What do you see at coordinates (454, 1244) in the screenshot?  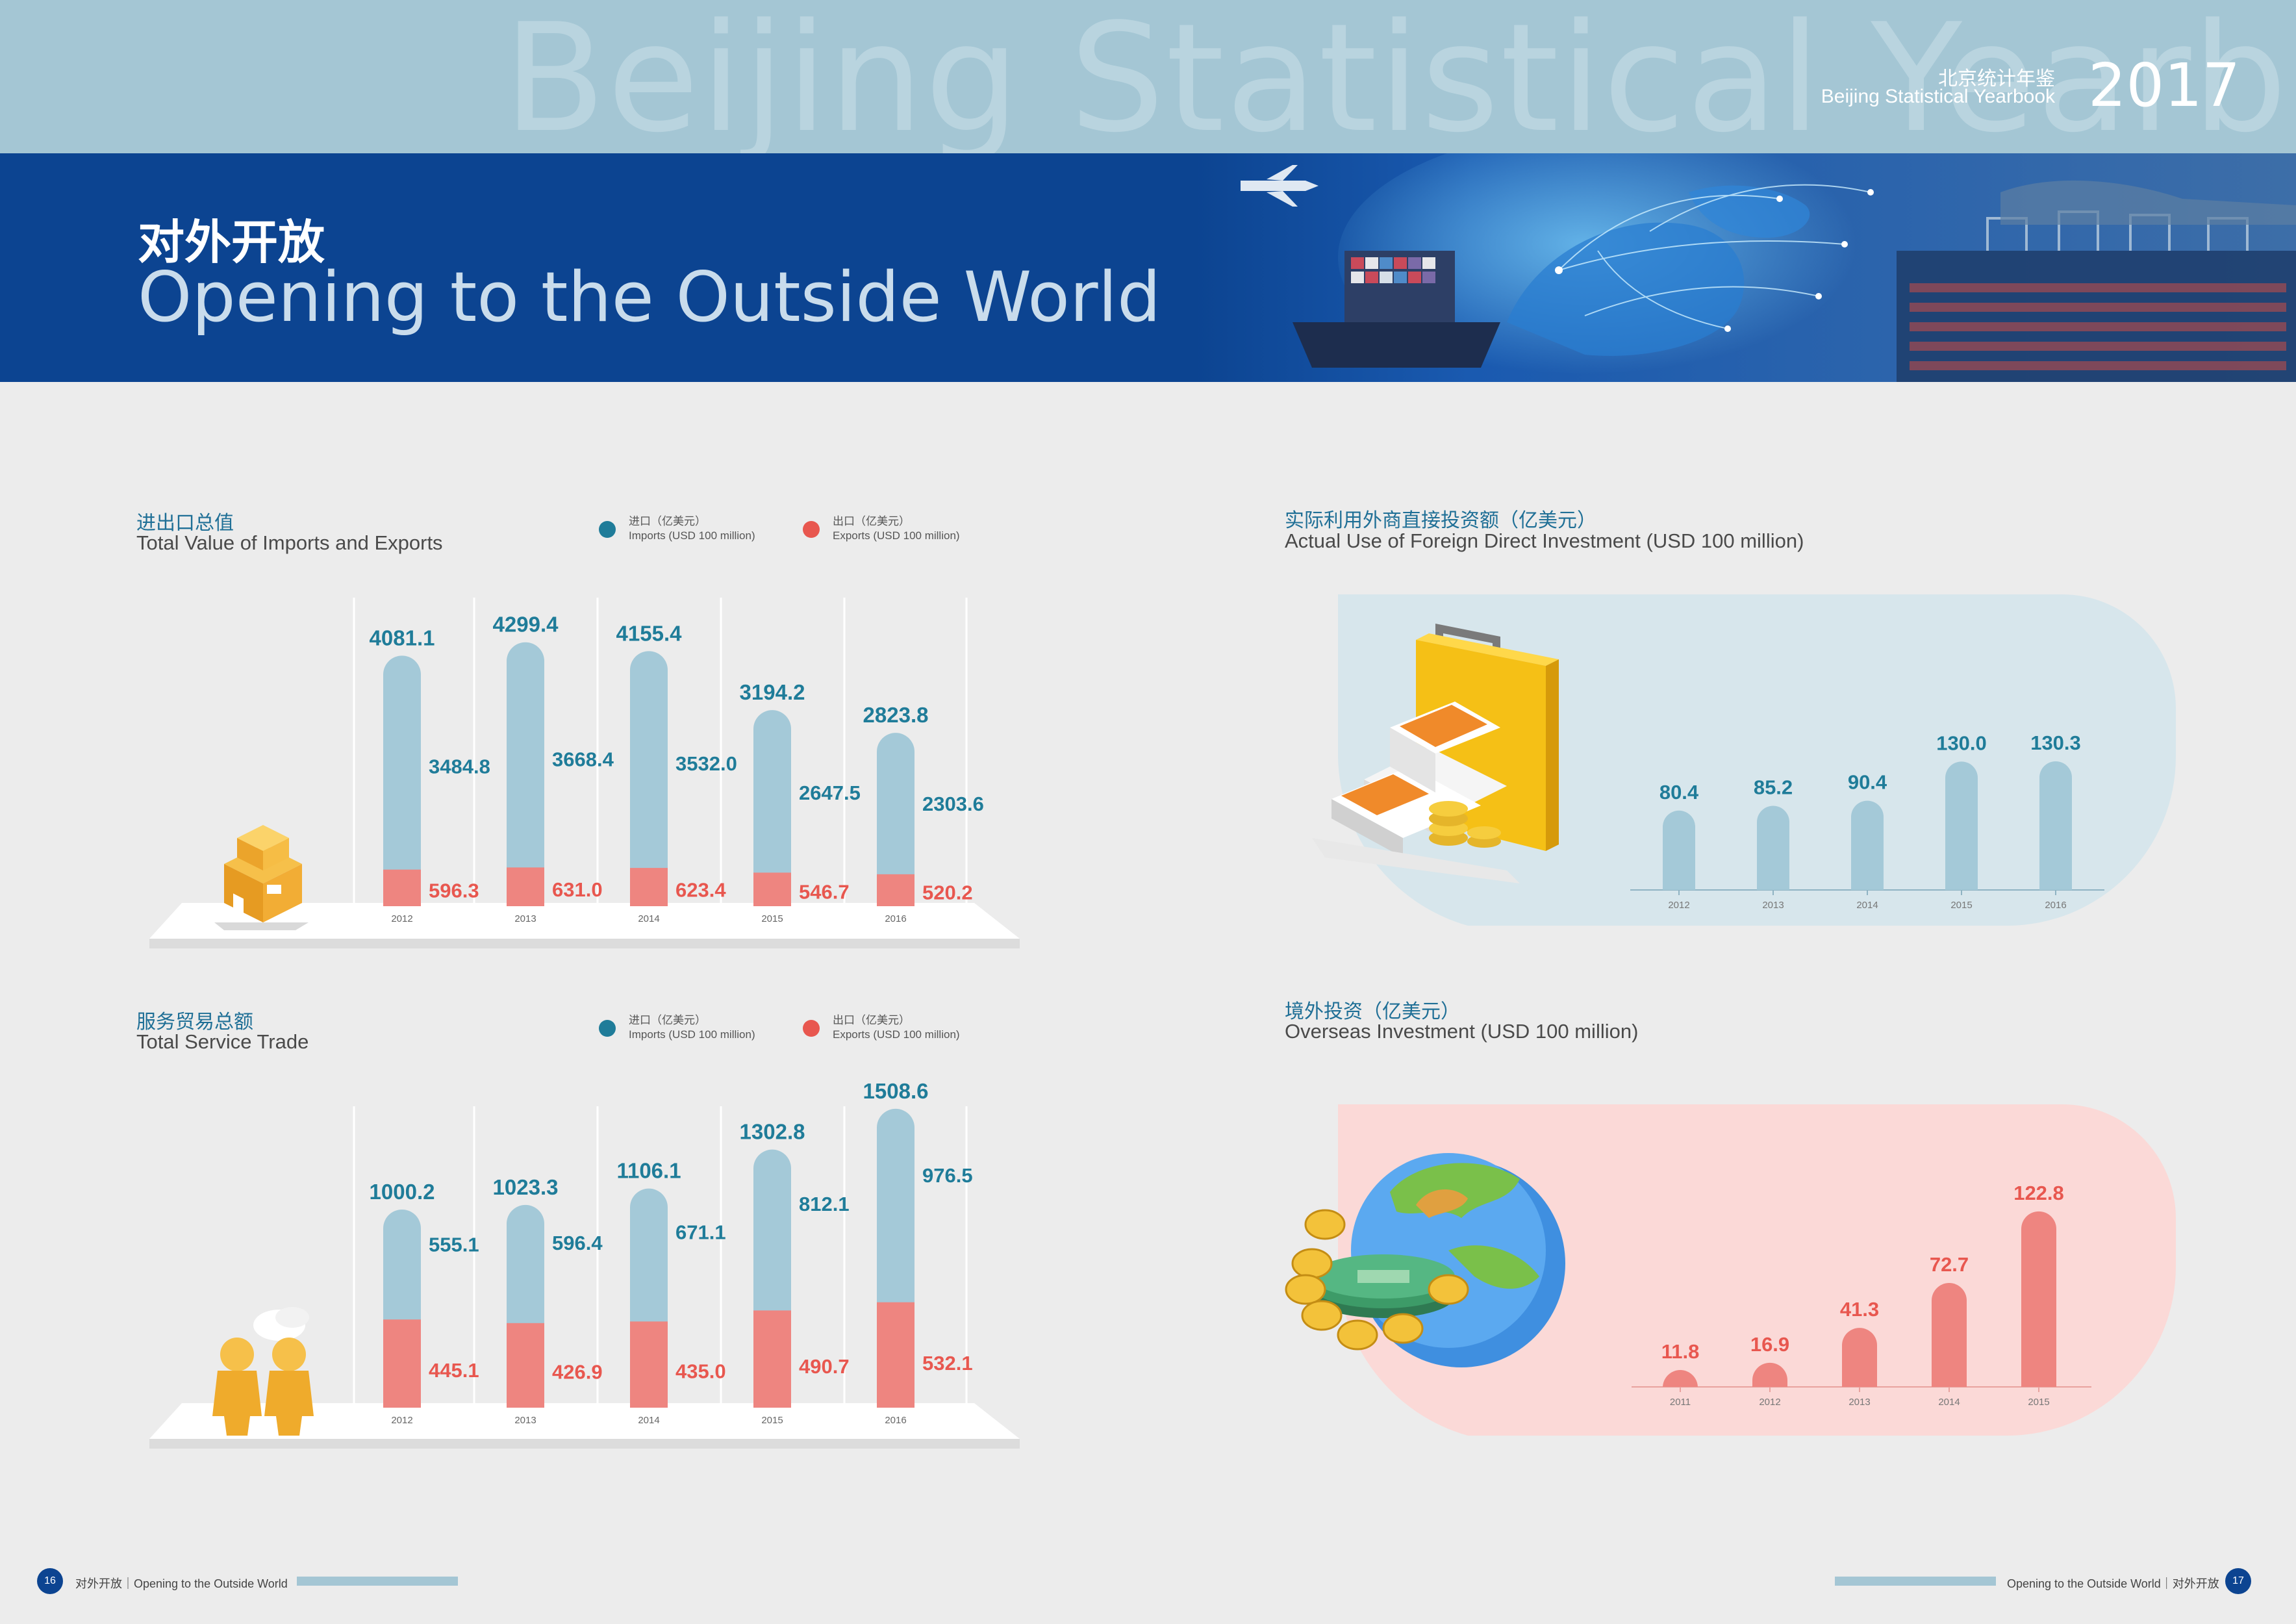 I see `imports-value-label: 555.1` at bounding box center [454, 1244].